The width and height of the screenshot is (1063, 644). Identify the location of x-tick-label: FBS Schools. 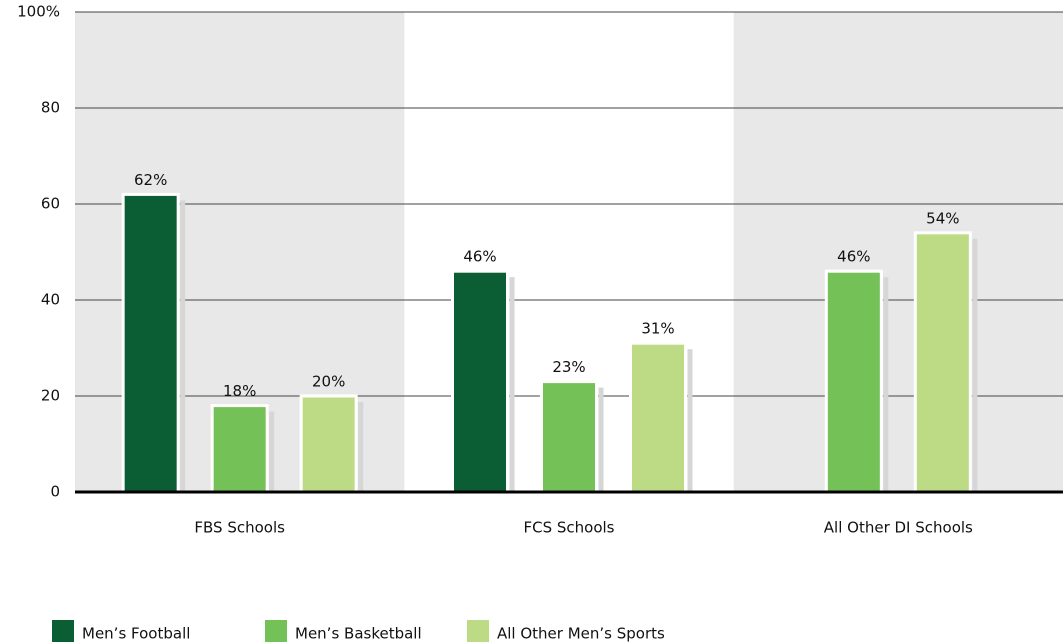
(239, 528).